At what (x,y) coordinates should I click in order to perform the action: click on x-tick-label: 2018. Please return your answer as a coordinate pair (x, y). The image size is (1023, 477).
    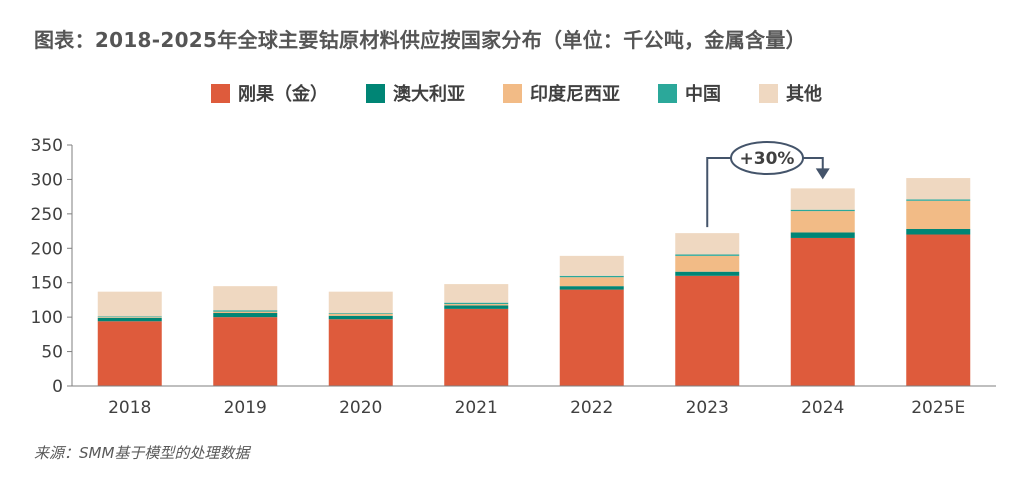
    Looking at the image, I should click on (129, 408).